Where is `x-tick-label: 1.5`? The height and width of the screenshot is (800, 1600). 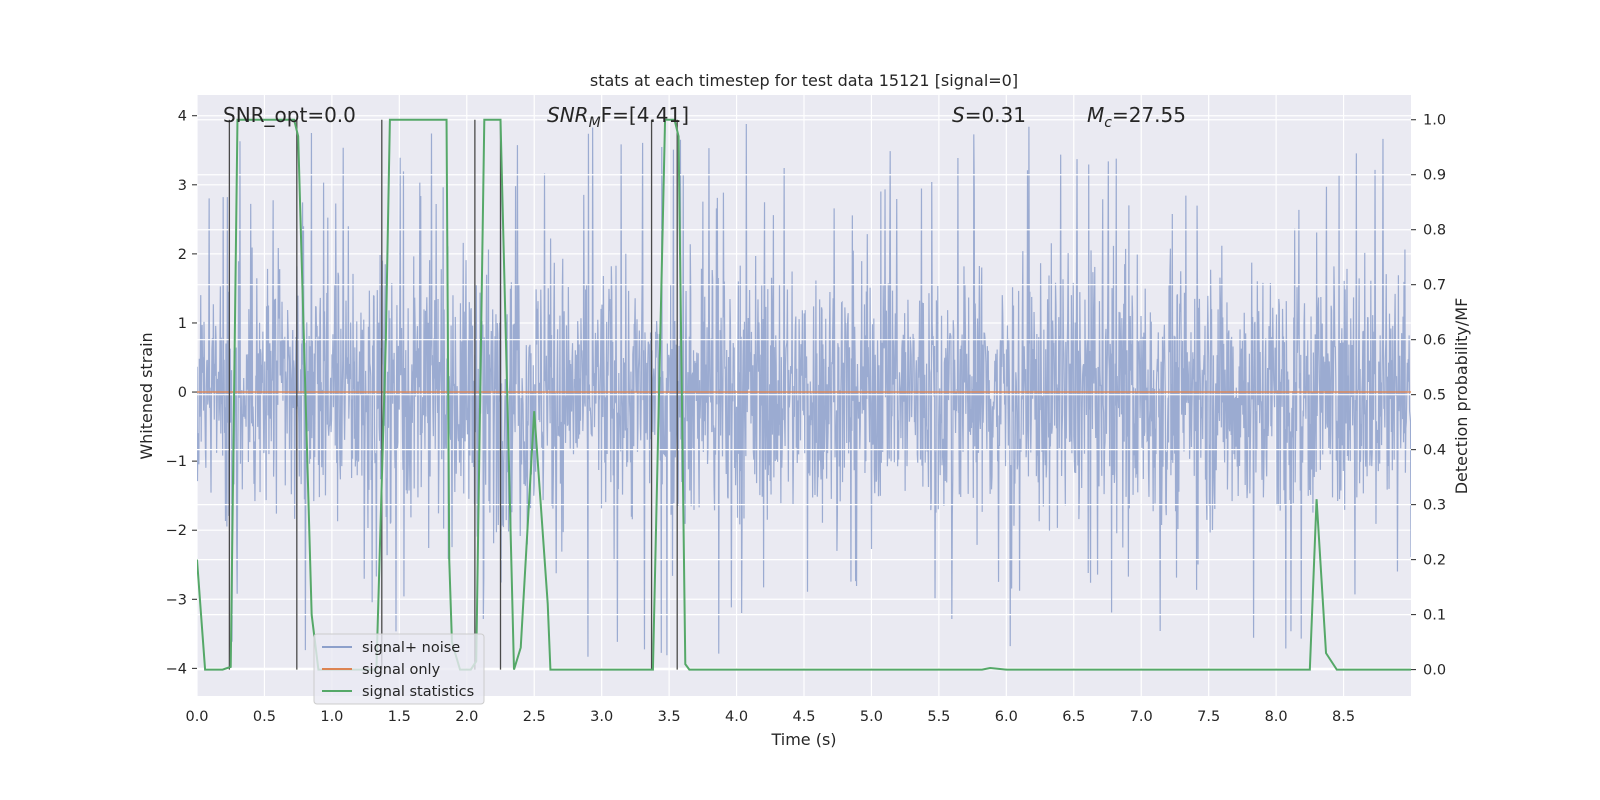
x-tick-label: 1.5 is located at coordinates (399, 717).